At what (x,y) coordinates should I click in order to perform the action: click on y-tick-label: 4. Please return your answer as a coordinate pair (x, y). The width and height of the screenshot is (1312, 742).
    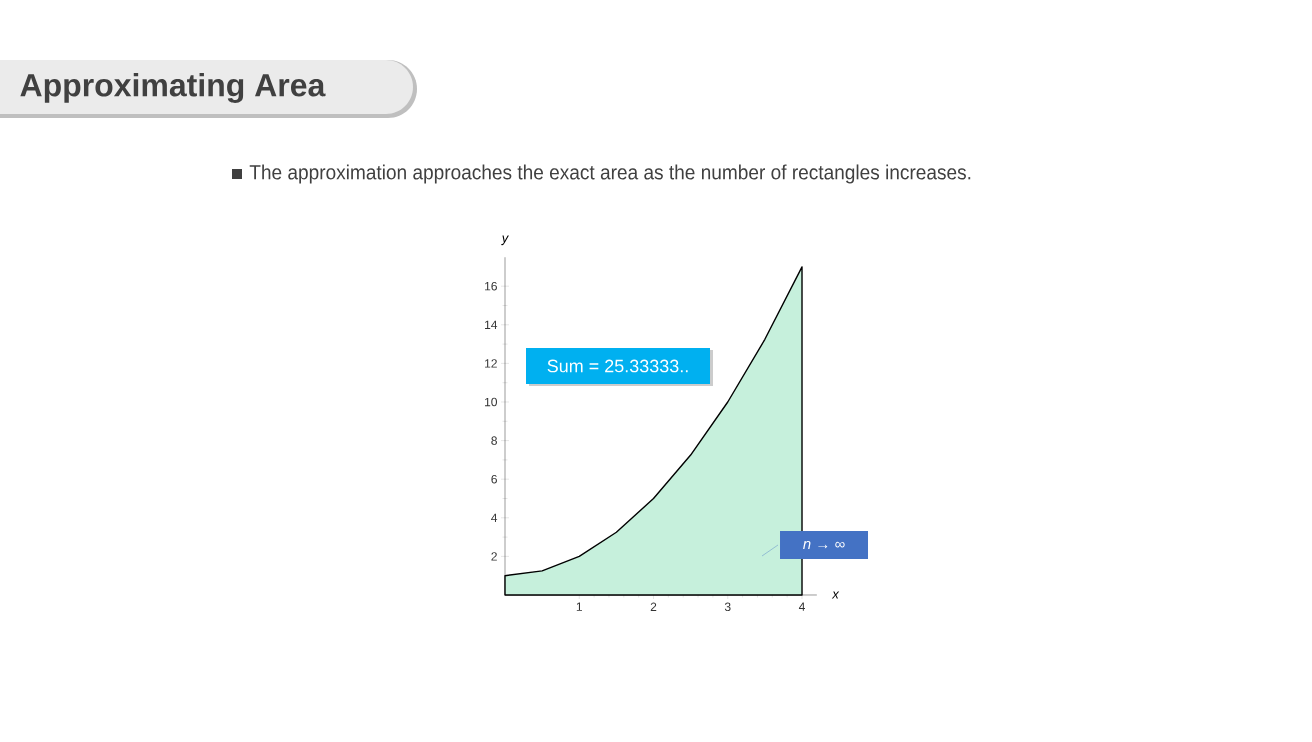
    Looking at the image, I should click on (494, 517).